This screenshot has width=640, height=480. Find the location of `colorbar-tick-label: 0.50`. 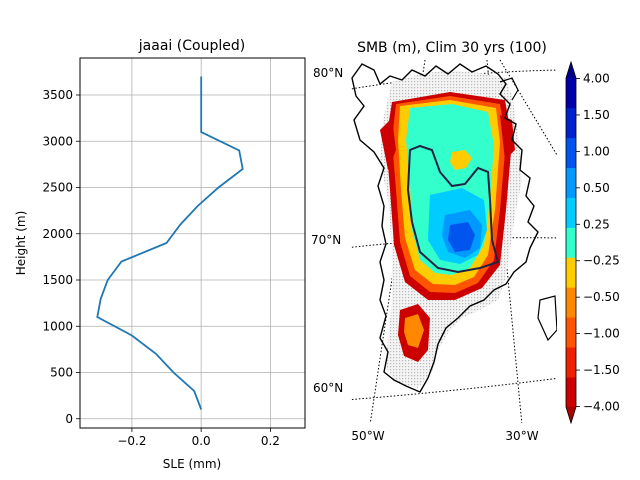

colorbar-tick-label: 0.50 is located at coordinates (596, 188).